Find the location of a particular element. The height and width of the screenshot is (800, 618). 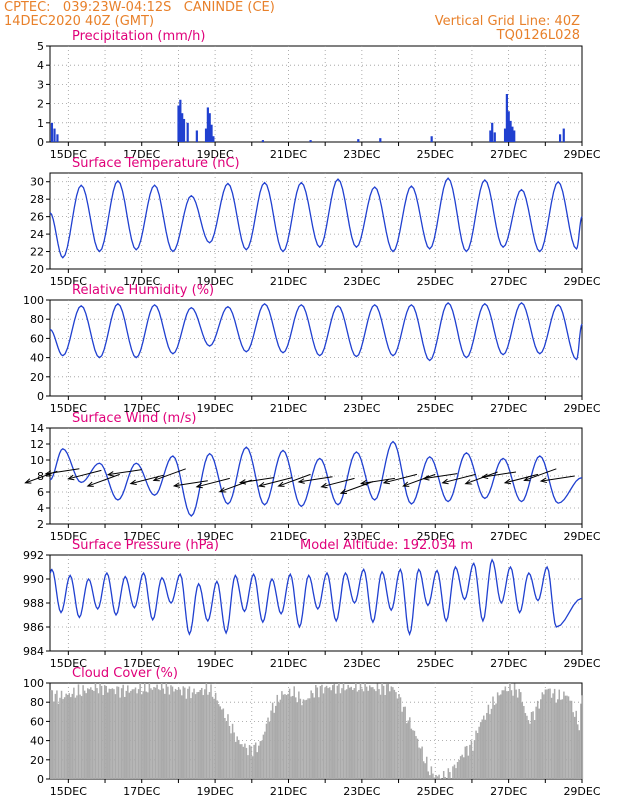

x-tick-label: 17DEC is located at coordinates (141, 791).